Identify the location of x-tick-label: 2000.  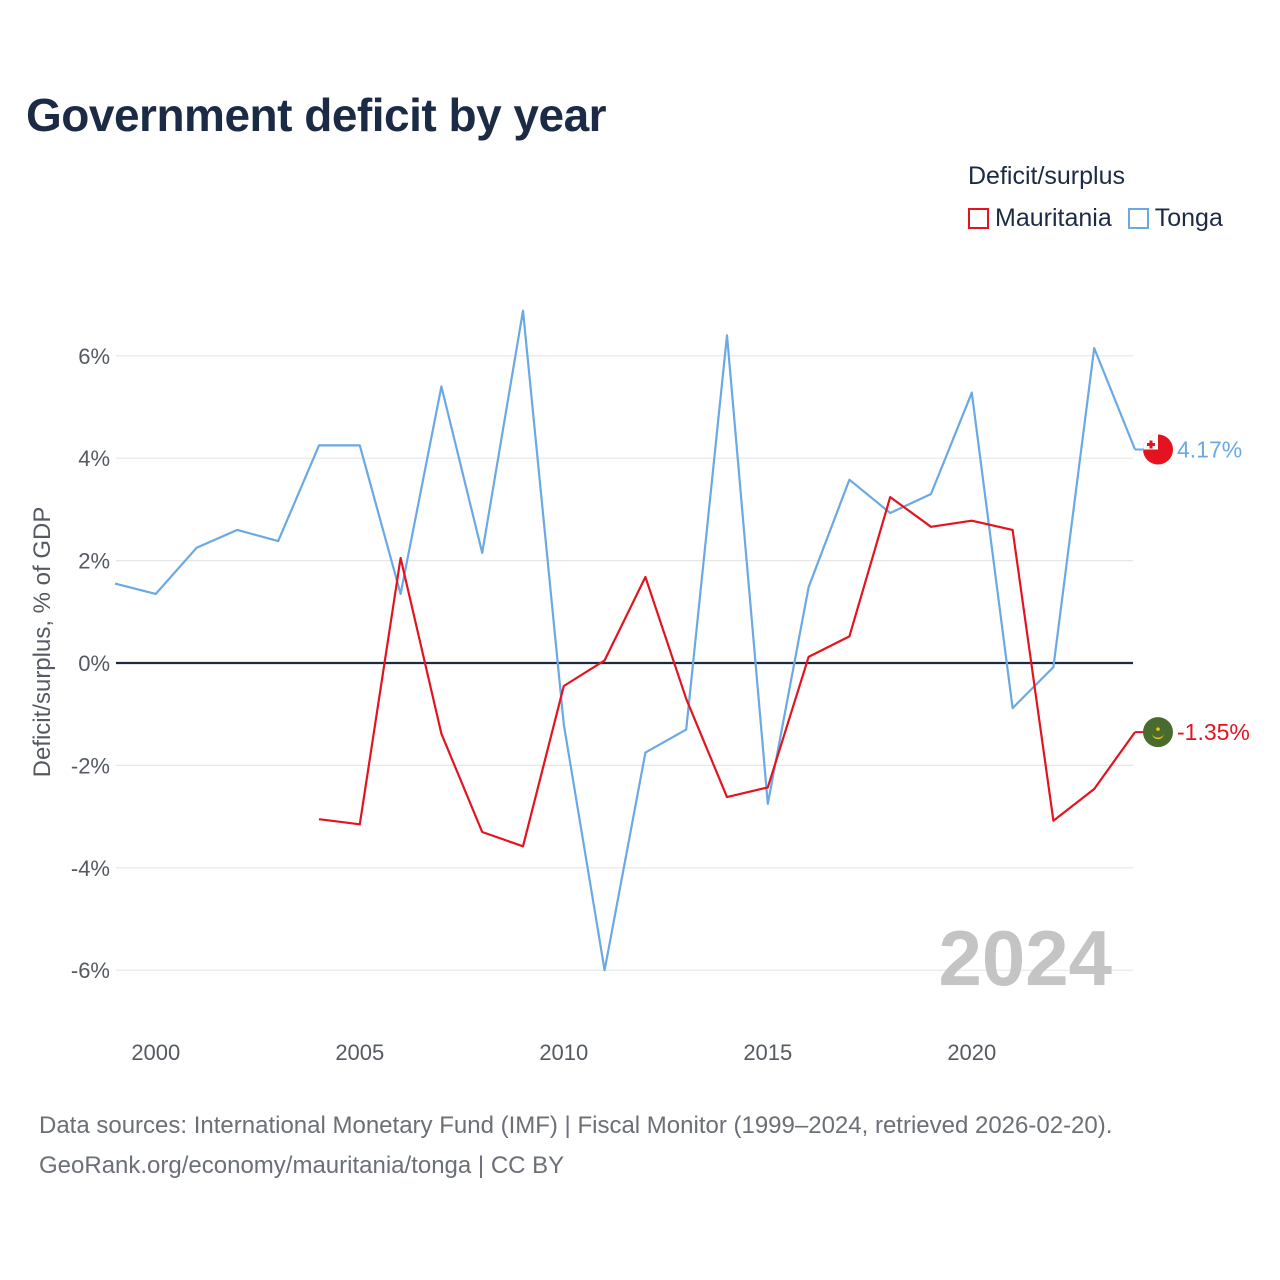
(155, 1052).